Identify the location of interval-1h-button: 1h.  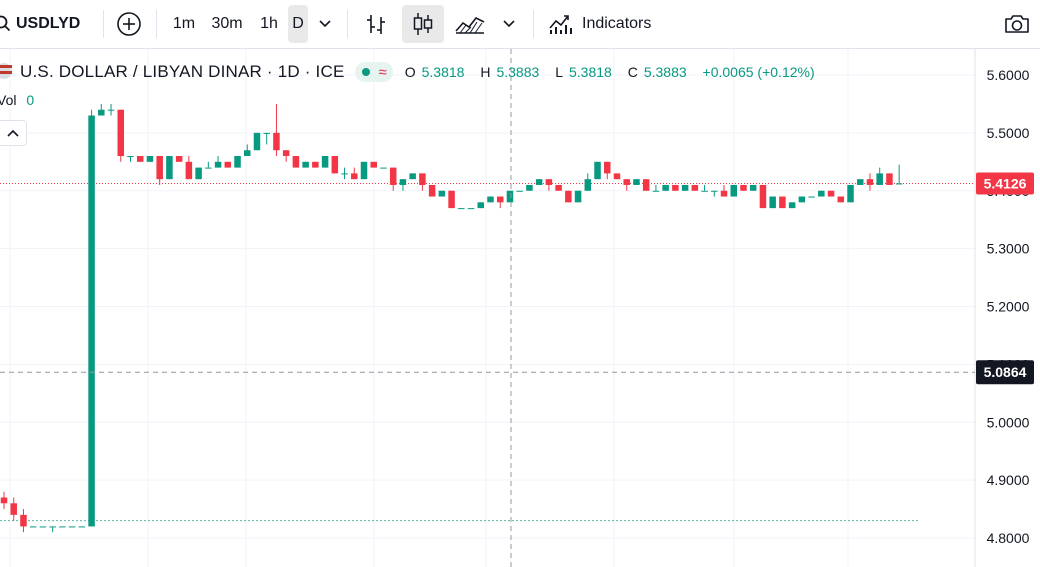
(269, 23).